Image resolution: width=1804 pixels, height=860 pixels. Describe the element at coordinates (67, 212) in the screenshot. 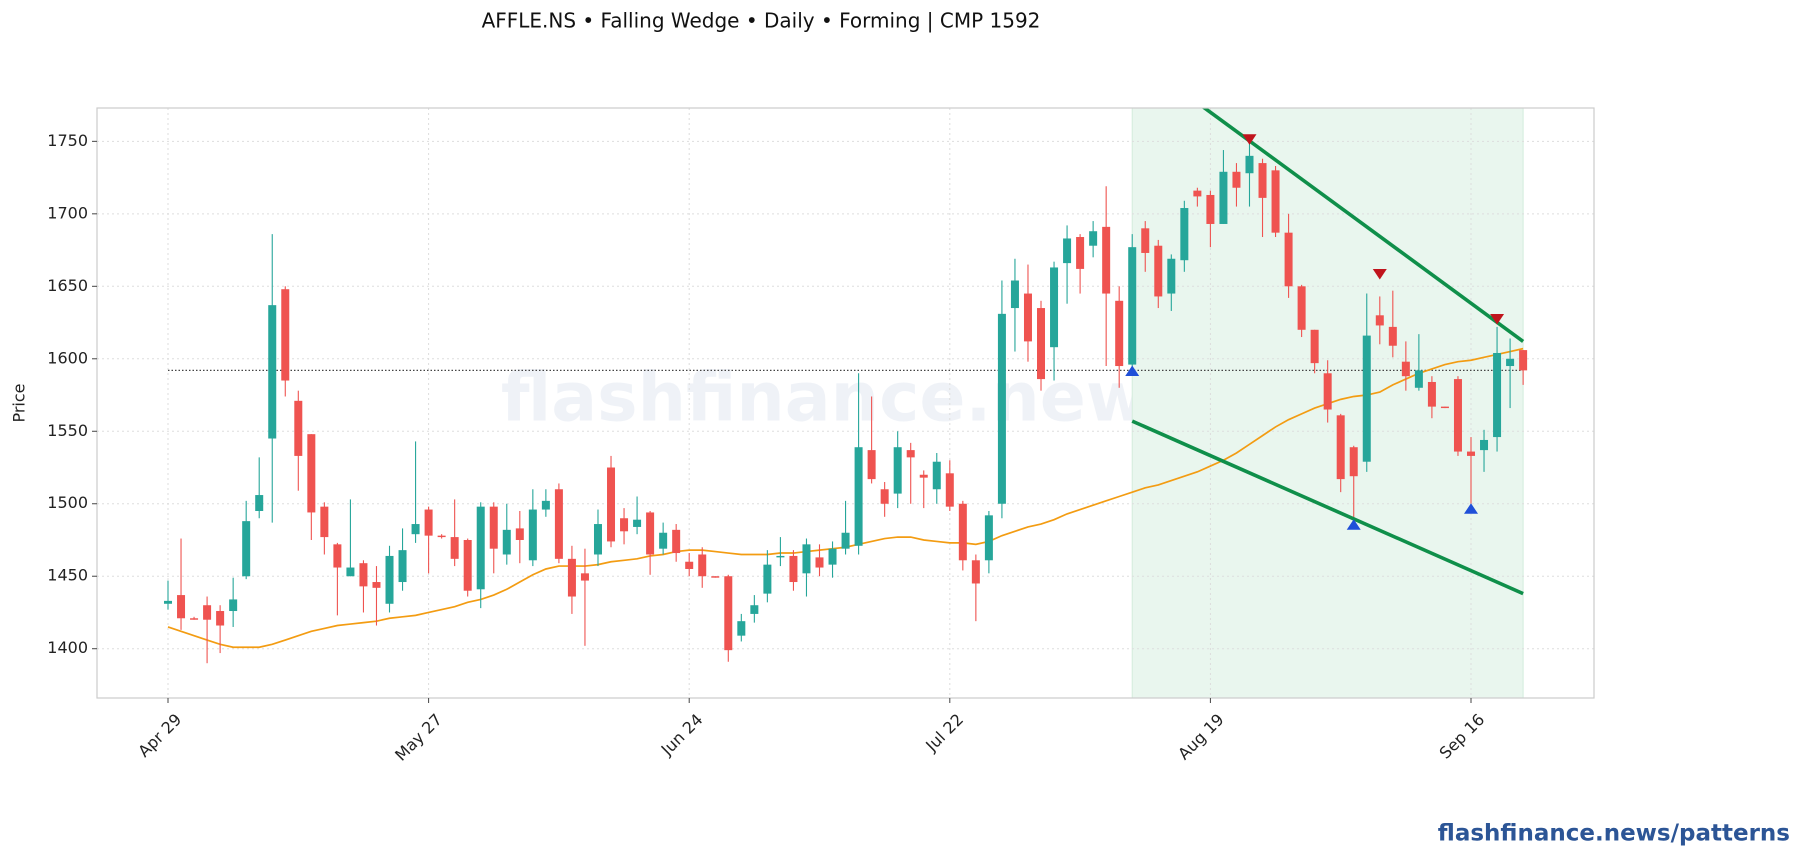

I see `y-tick-label: 1700` at that location.